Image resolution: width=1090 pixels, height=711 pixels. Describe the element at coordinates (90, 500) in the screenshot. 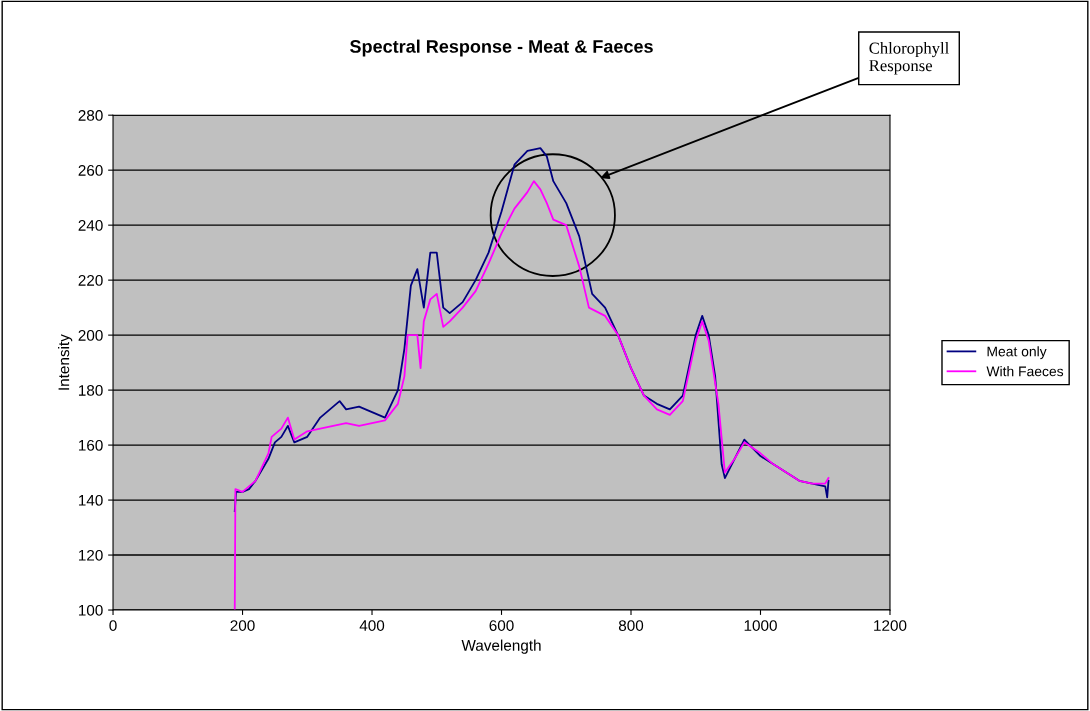

I see `y-tick-label: 140` at that location.